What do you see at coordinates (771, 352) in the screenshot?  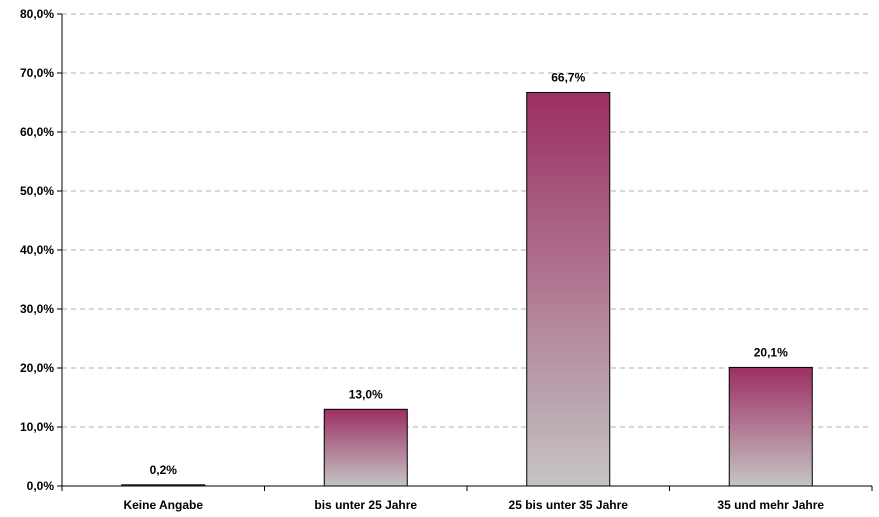 I see `data-label: 20,1%` at bounding box center [771, 352].